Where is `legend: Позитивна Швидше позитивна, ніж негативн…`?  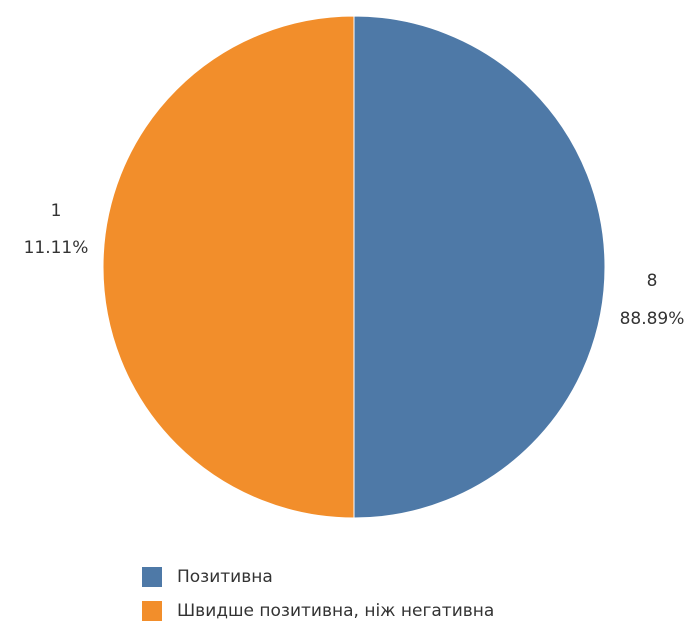
legend: Позитивна Швидше позитивна, ніж негативн… is located at coordinates (318, 594).